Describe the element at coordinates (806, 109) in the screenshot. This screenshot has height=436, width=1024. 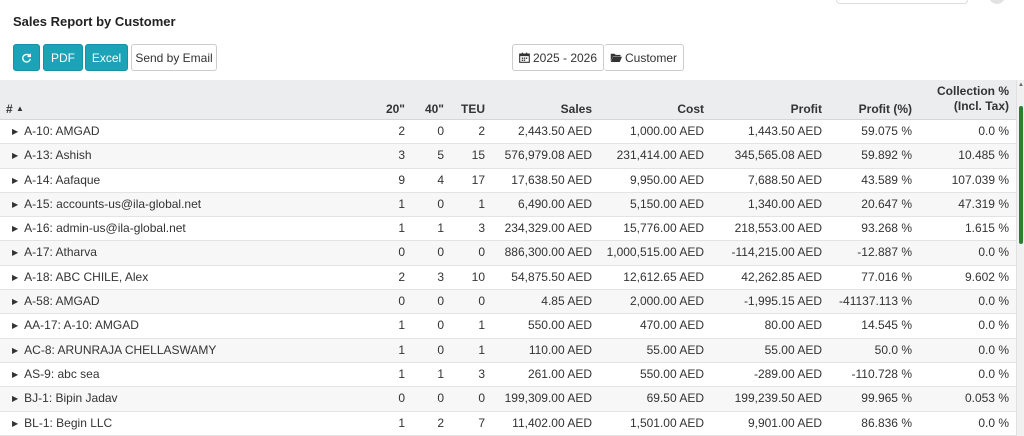
I see `column-header-profit: Profit` at that location.